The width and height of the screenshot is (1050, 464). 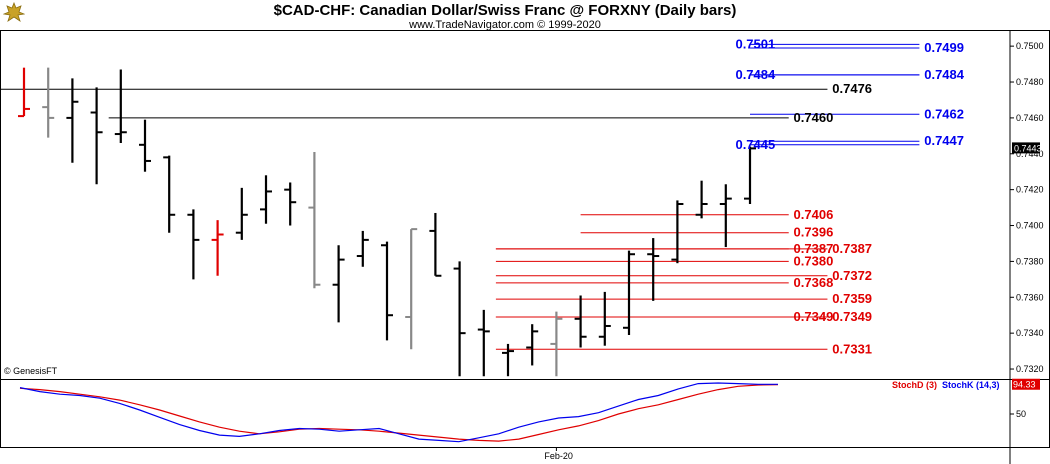 What do you see at coordinates (814, 260) in the screenshot?
I see `level-label: 0.7380` at bounding box center [814, 260].